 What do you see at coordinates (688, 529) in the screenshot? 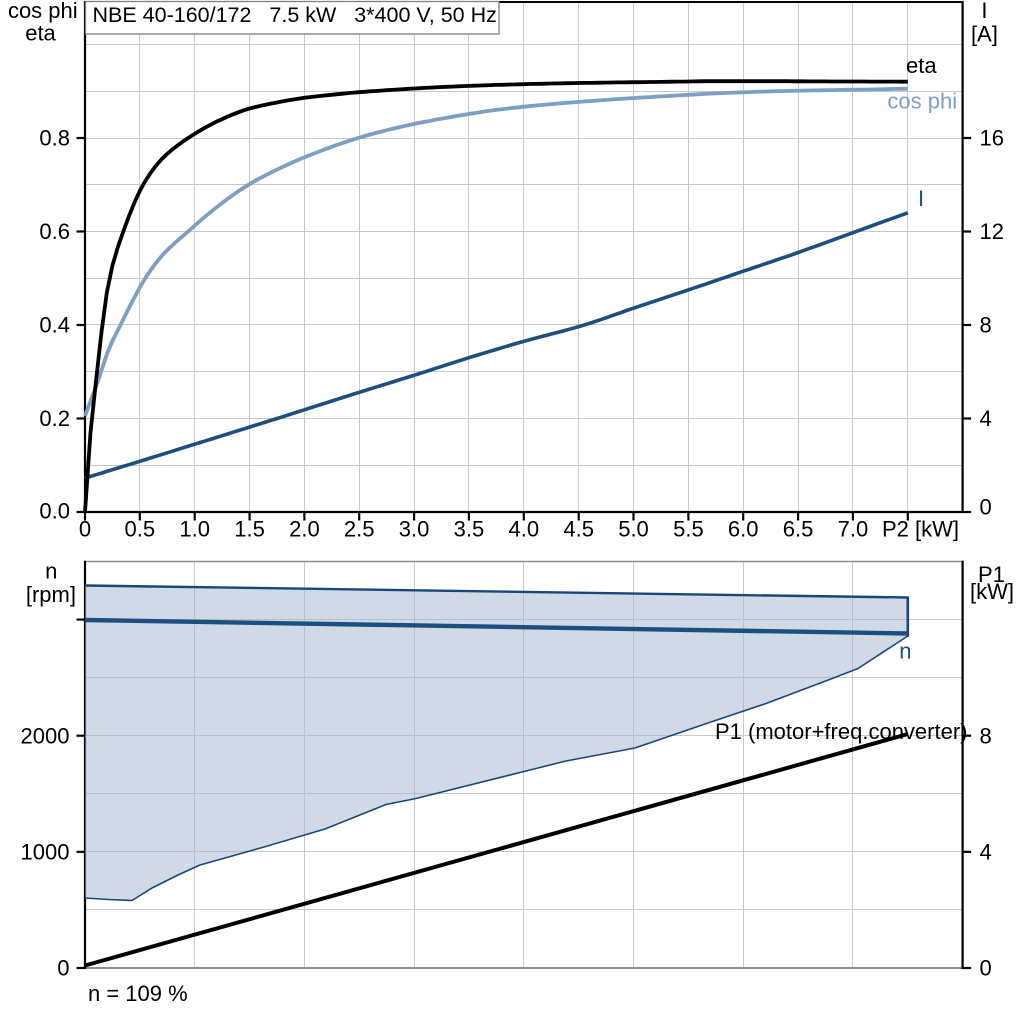
I see `svg-text: 5.5` at bounding box center [688, 529].